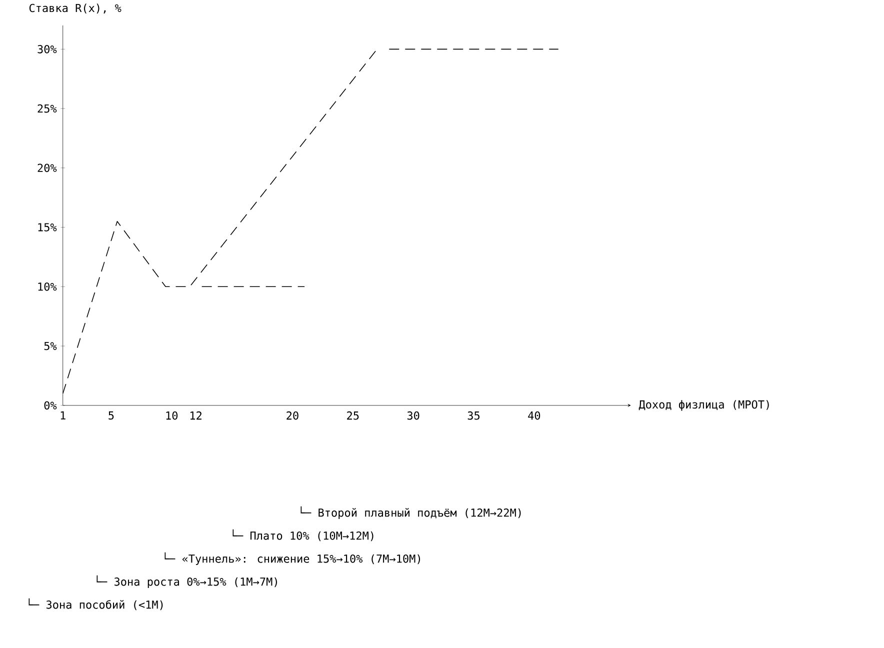 This screenshot has height=648, width=884. Describe the element at coordinates (172, 416) in the screenshot. I see `x-tick-label: 10` at that location.